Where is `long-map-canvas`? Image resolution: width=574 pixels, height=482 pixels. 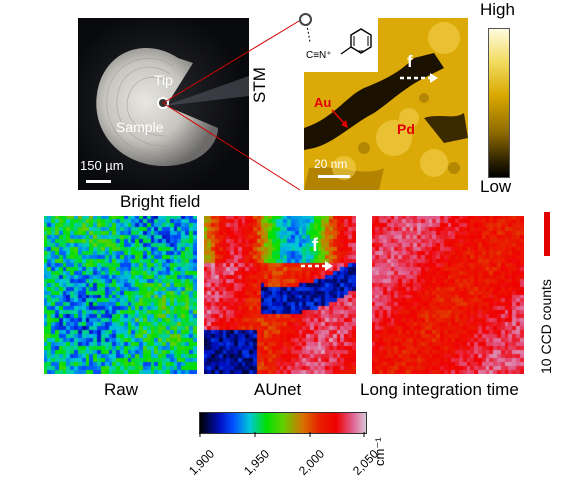 long-map-canvas is located at coordinates (448, 295).